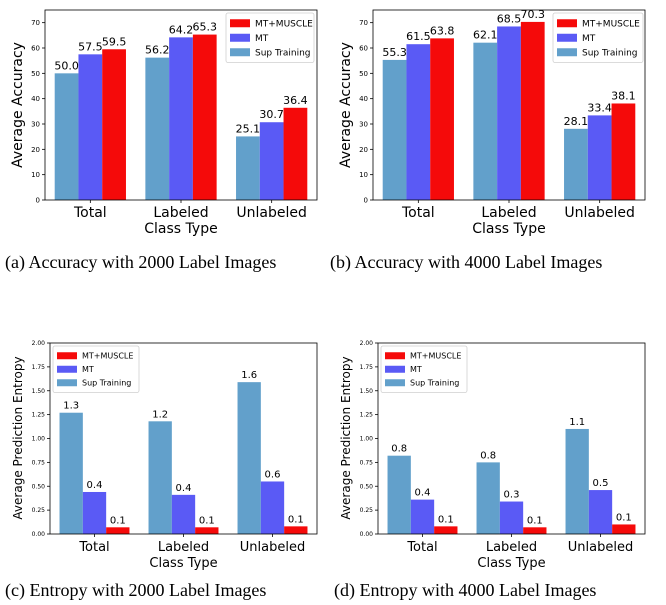  I want to click on y-tick-label: 2.00, so click(367, 343).